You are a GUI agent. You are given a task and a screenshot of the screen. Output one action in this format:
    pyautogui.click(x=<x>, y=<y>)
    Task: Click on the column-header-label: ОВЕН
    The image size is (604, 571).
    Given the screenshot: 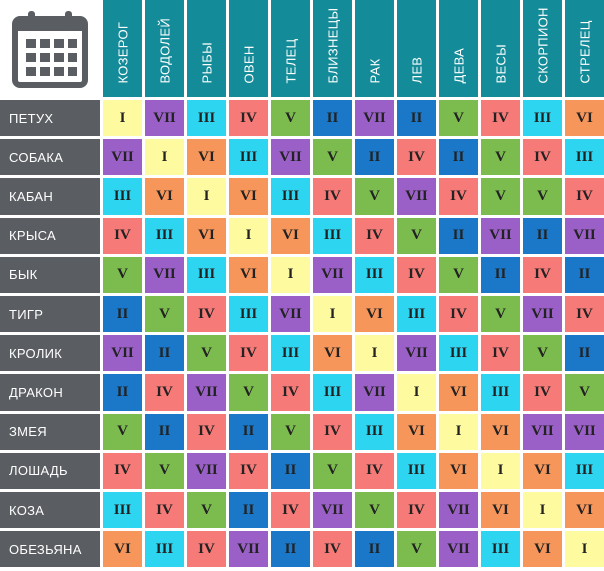 What is the action you would take?
    pyautogui.click(x=248, y=64)
    